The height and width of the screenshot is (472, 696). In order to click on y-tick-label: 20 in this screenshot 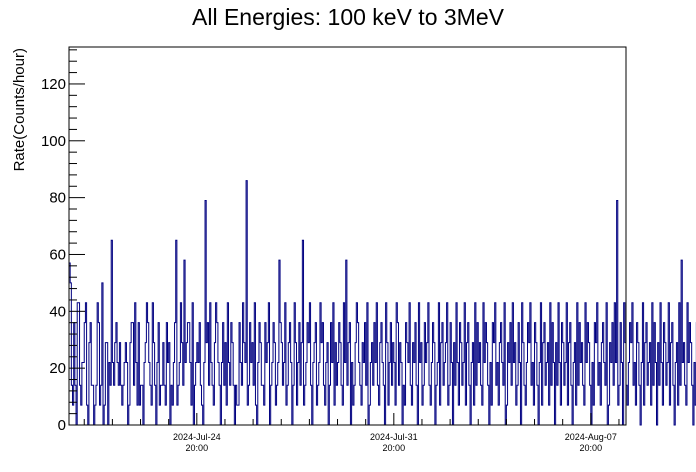, I will do `click(57, 368)`.